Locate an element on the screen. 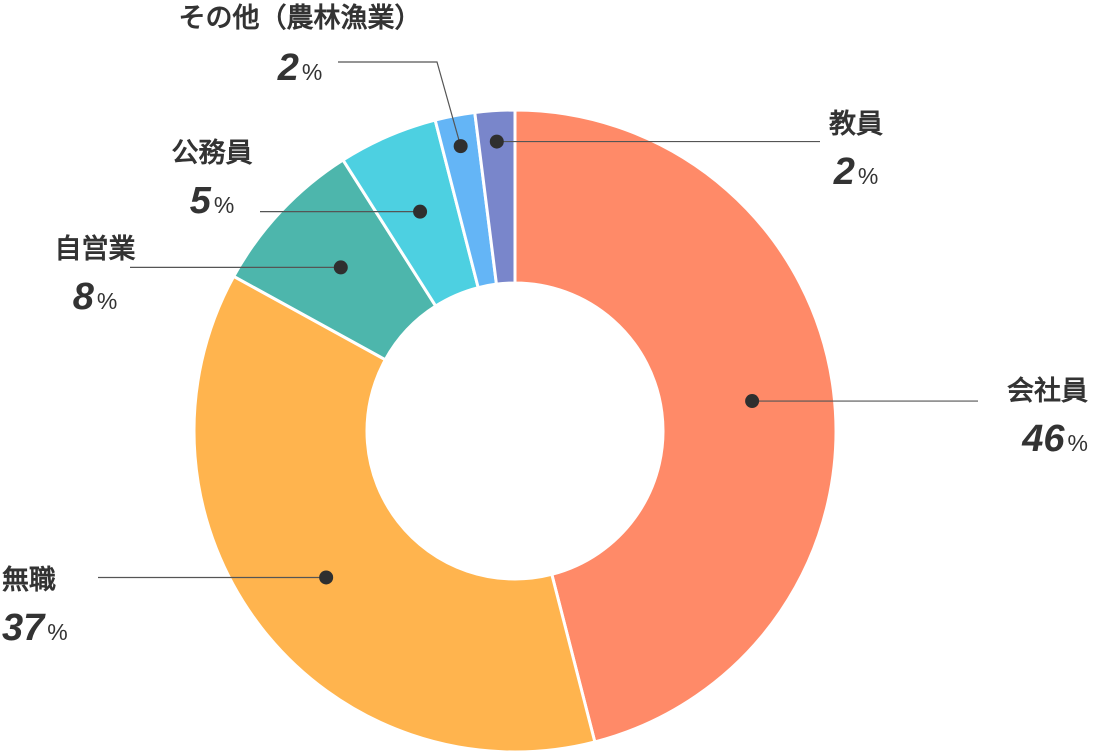 This screenshot has width=1094, height=752. slice-label-name-0: 会社員 is located at coordinates (1047, 391).